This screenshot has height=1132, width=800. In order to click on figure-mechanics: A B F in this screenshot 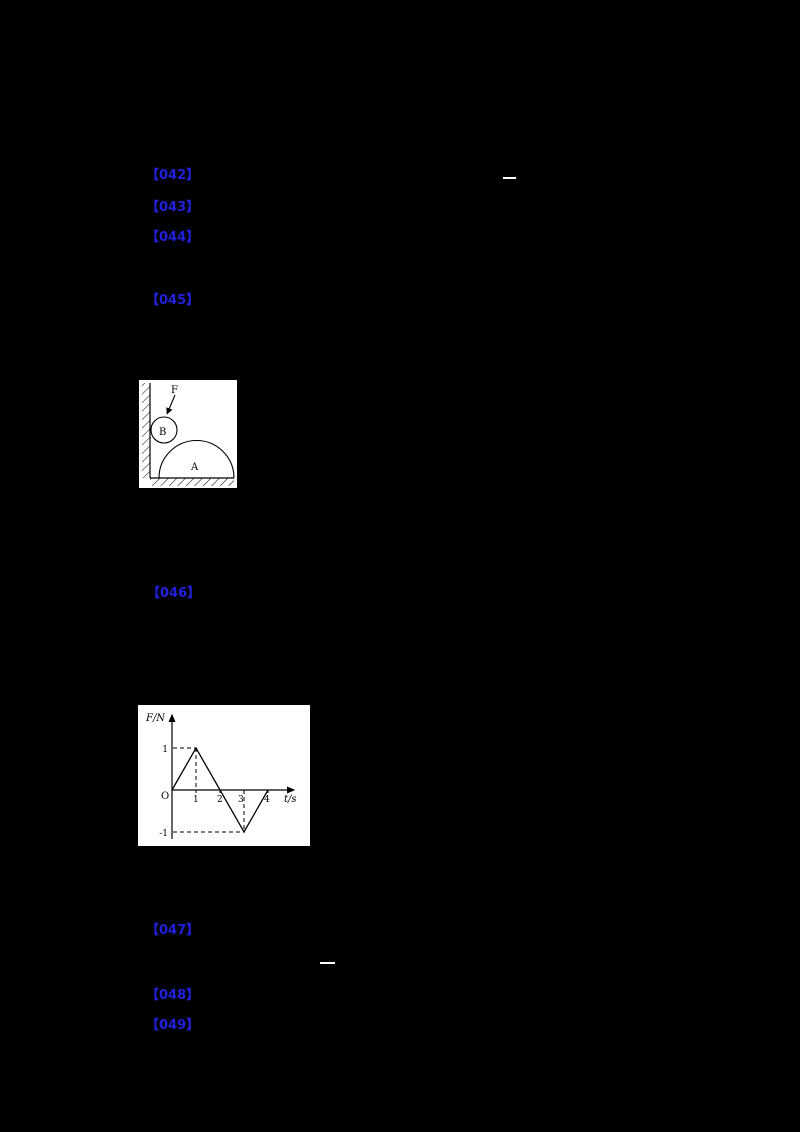, I will do `click(188, 434)`.